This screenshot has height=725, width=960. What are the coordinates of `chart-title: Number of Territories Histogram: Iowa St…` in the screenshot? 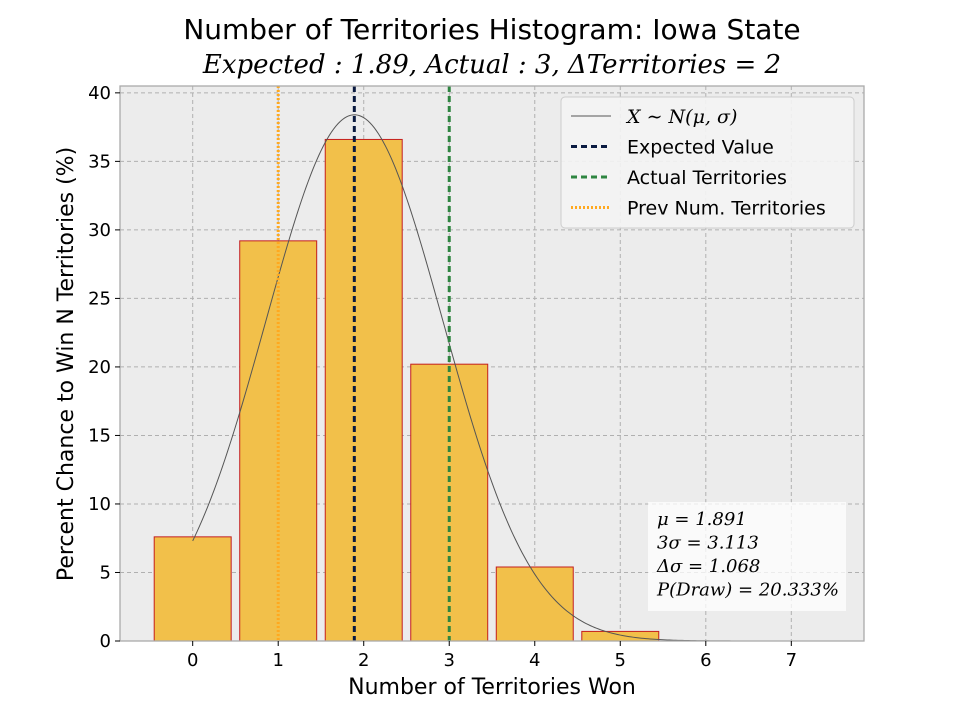 It's located at (491, 29).